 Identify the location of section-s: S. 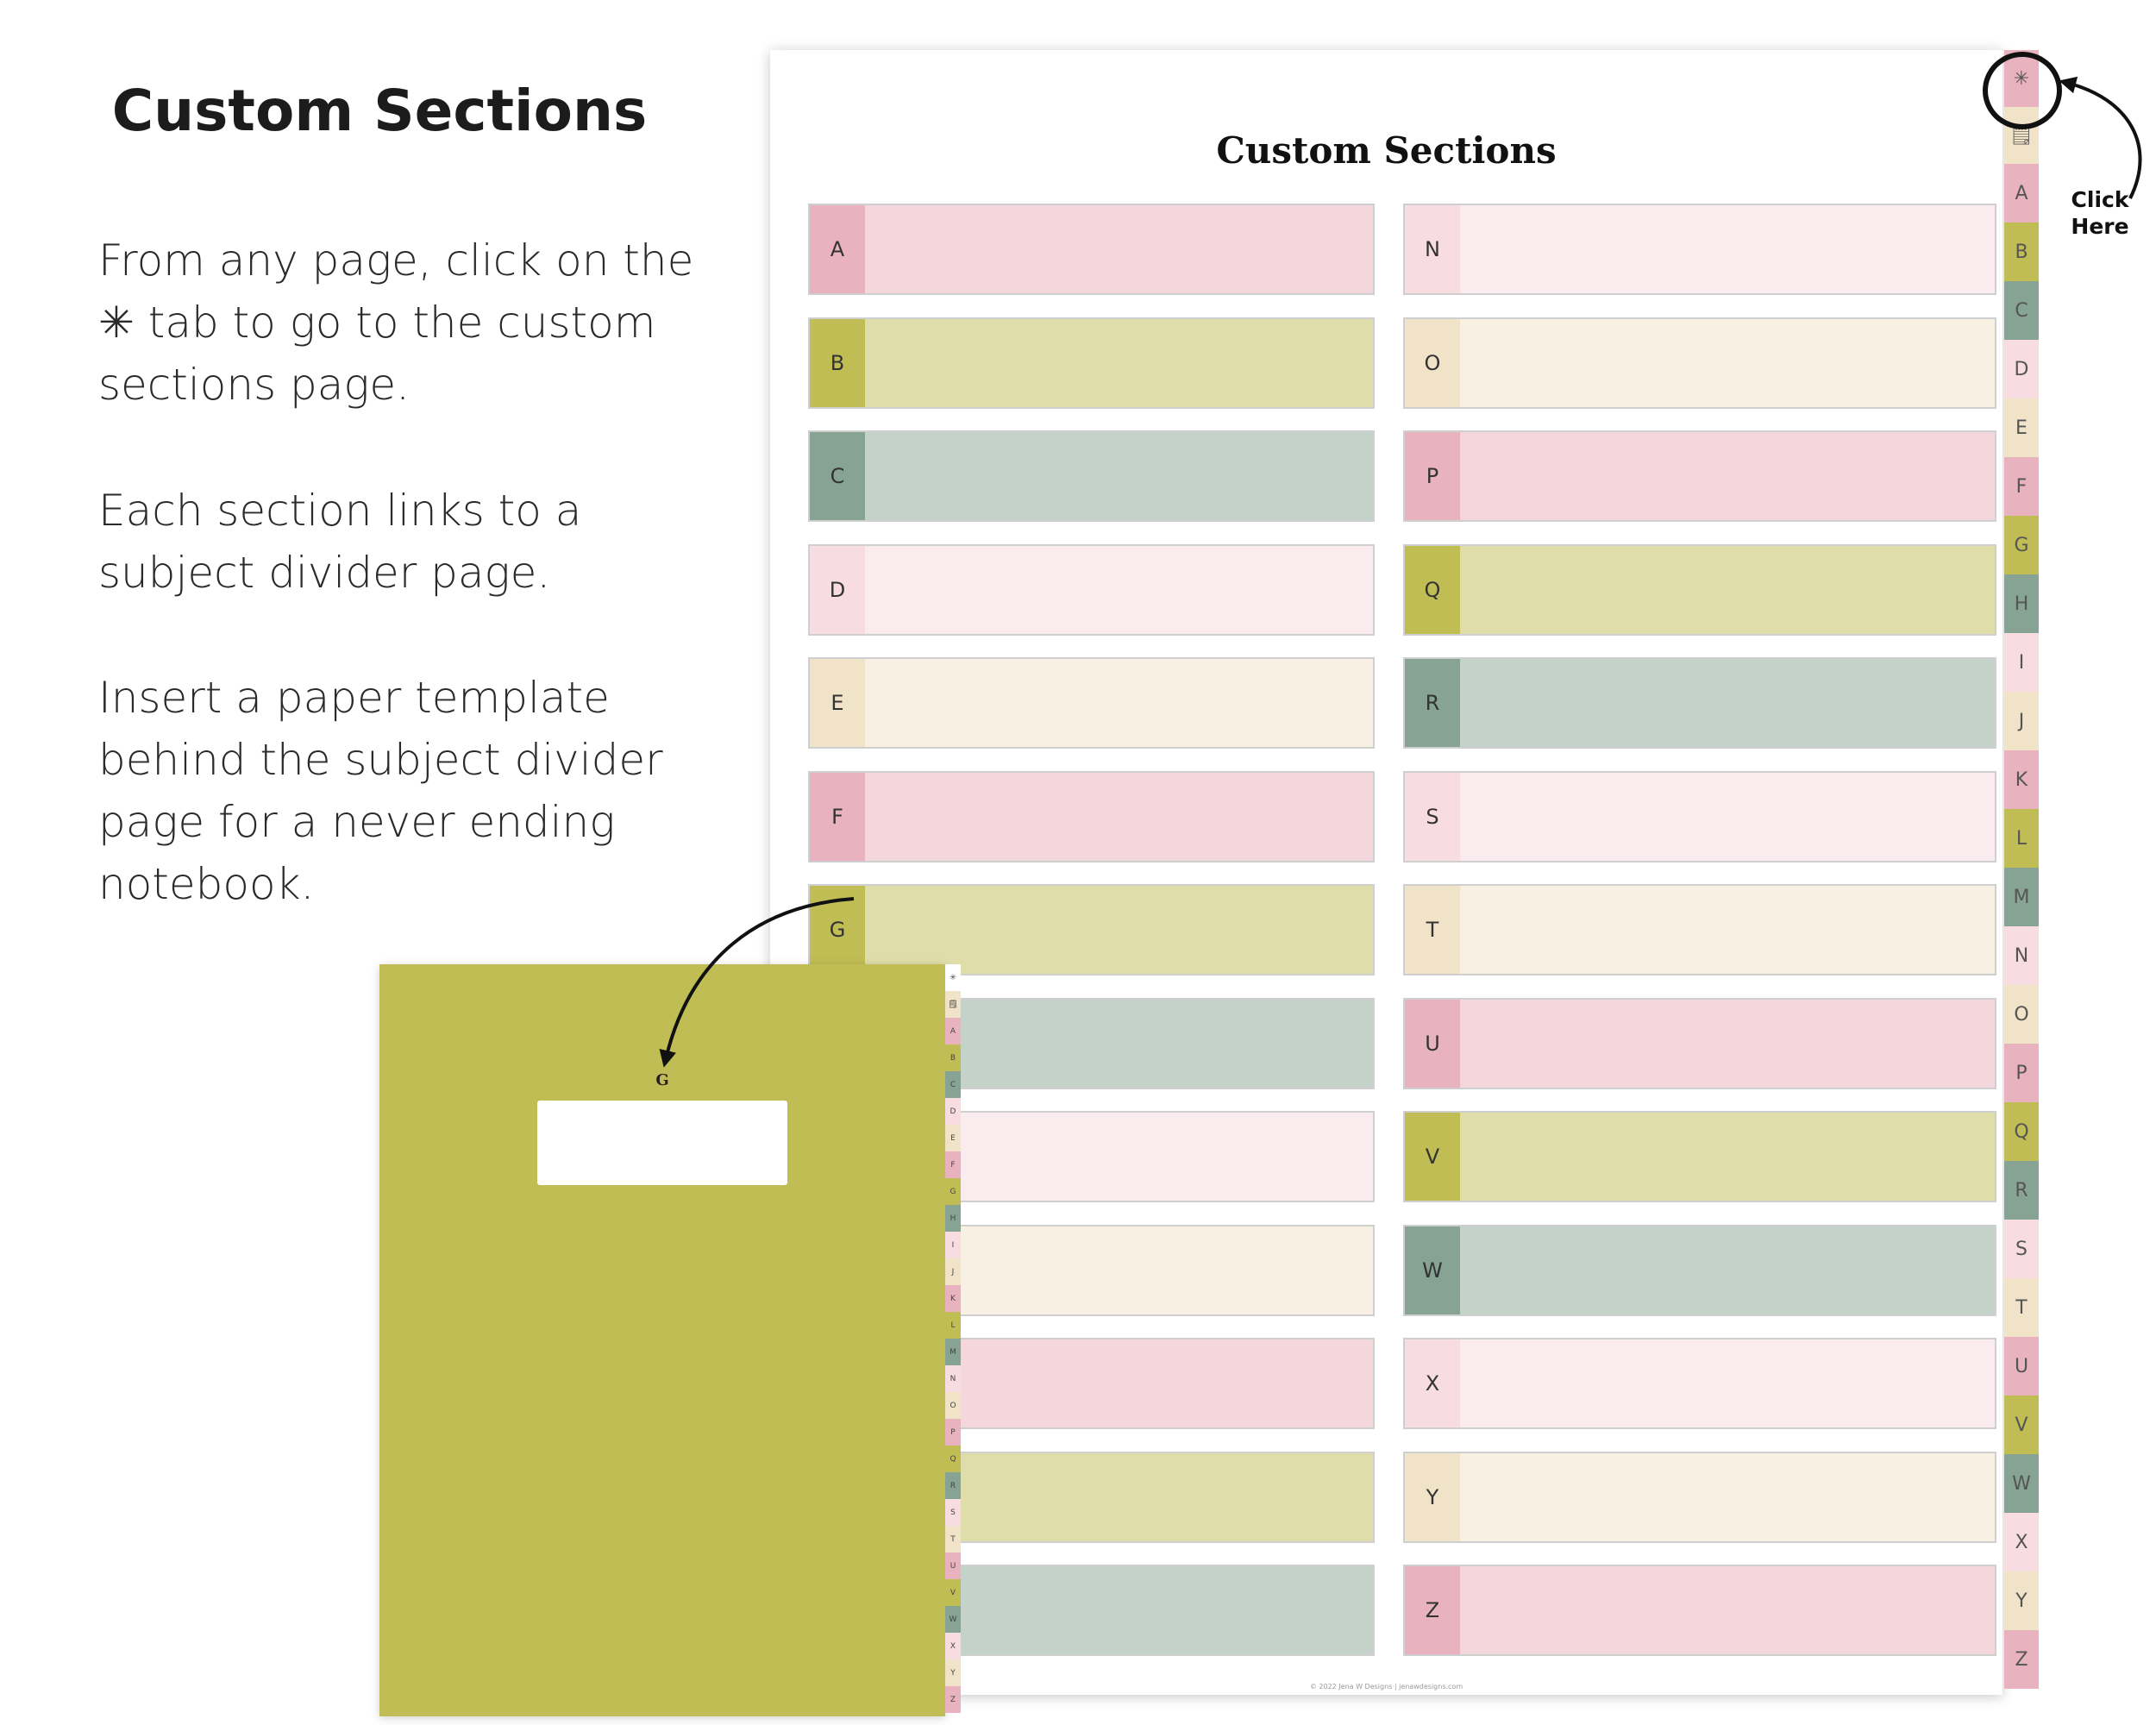
(1699, 816).